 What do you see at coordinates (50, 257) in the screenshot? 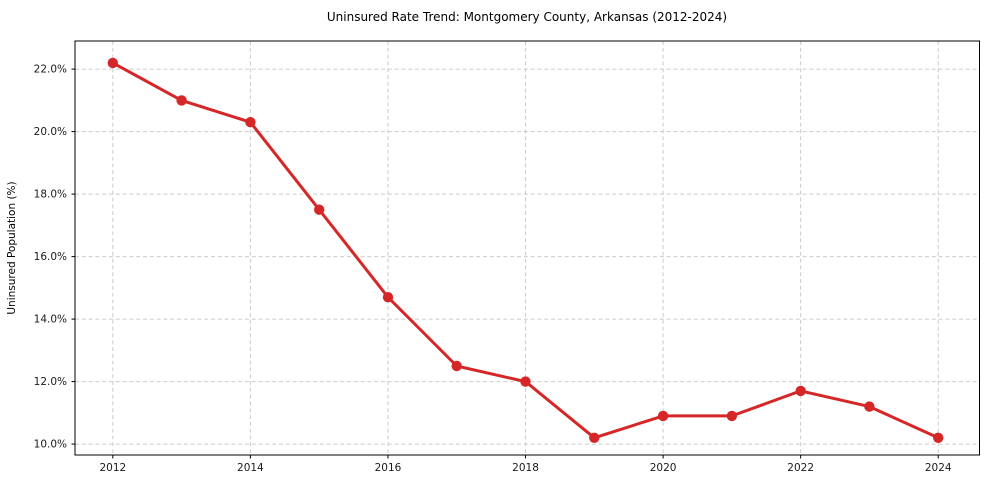
I see `y-tick-label: 16.0%` at bounding box center [50, 257].